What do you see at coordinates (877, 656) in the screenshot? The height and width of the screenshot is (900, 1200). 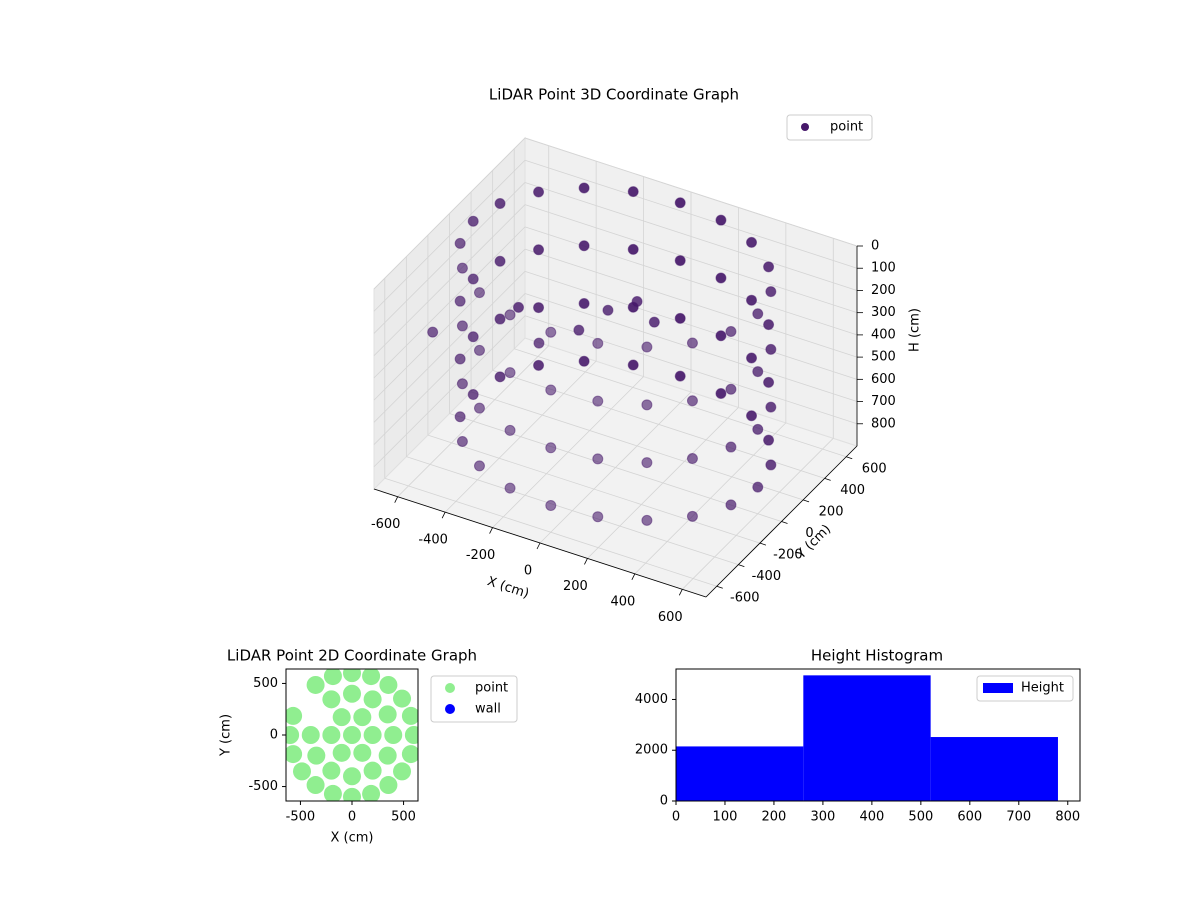 I see `chart-title: Height Histogram` at bounding box center [877, 656].